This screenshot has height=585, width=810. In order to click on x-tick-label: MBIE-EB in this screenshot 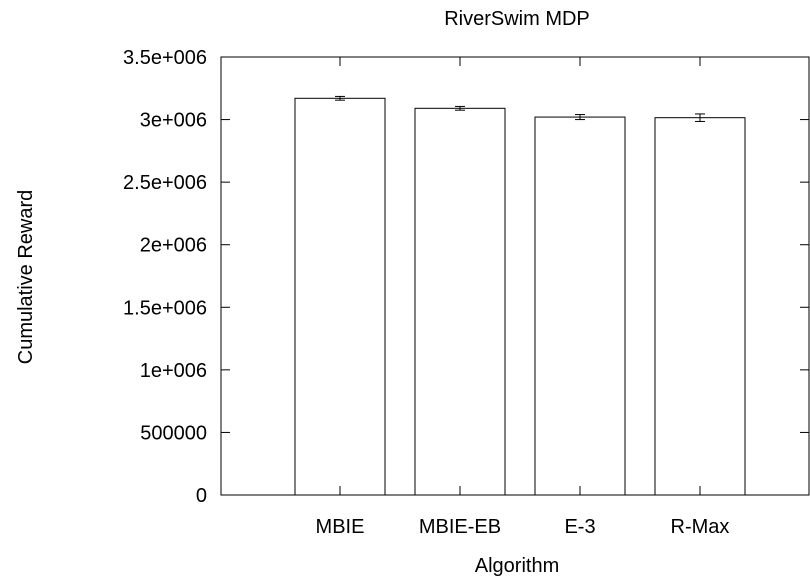, I will do `click(460, 527)`.